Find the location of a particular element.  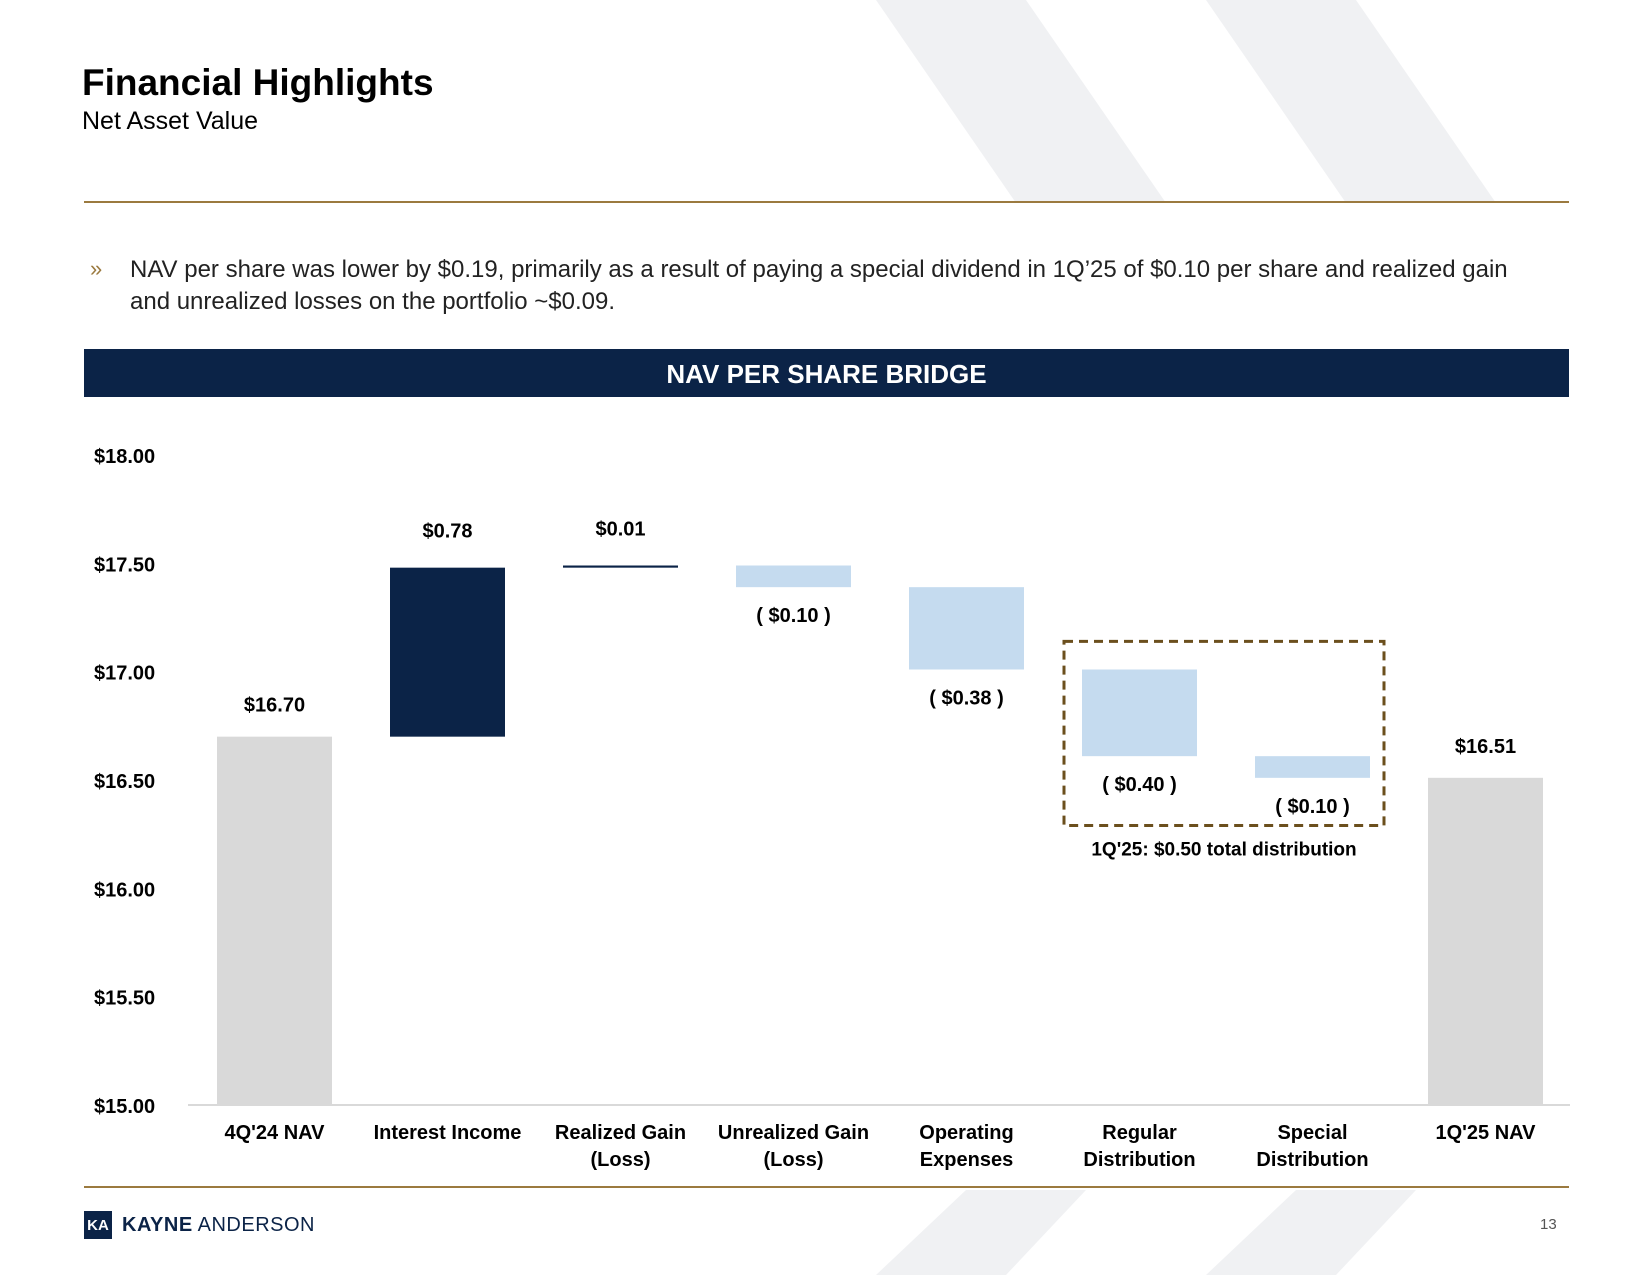

x-tick-label: 1Q'25 NAV is located at coordinates (1486, 1133).